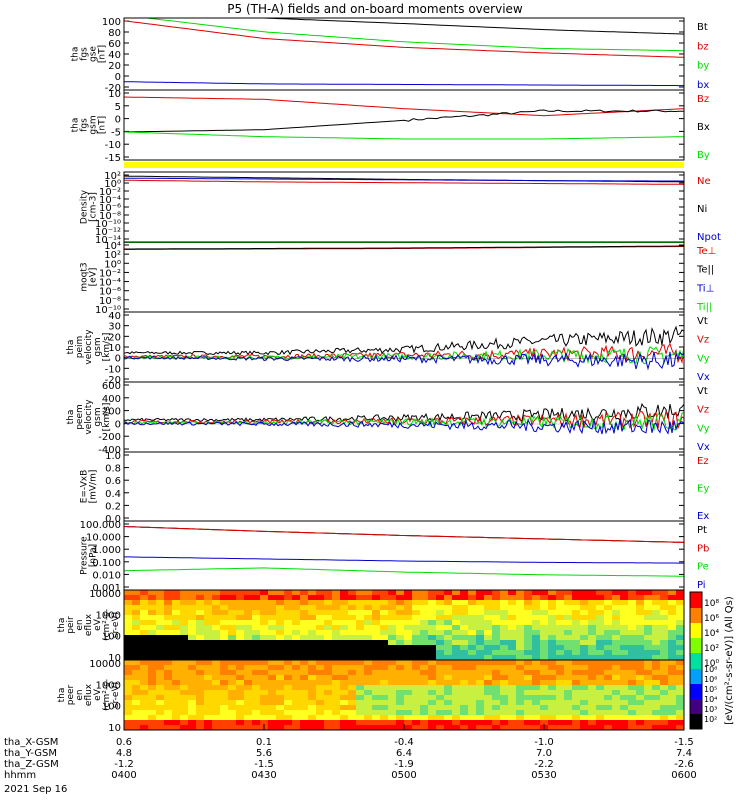 The height and width of the screenshot is (800, 750). Describe the element at coordinates (89, 555) in the screenshot. I see `y-axis-label: Pressure [nPa]` at that location.